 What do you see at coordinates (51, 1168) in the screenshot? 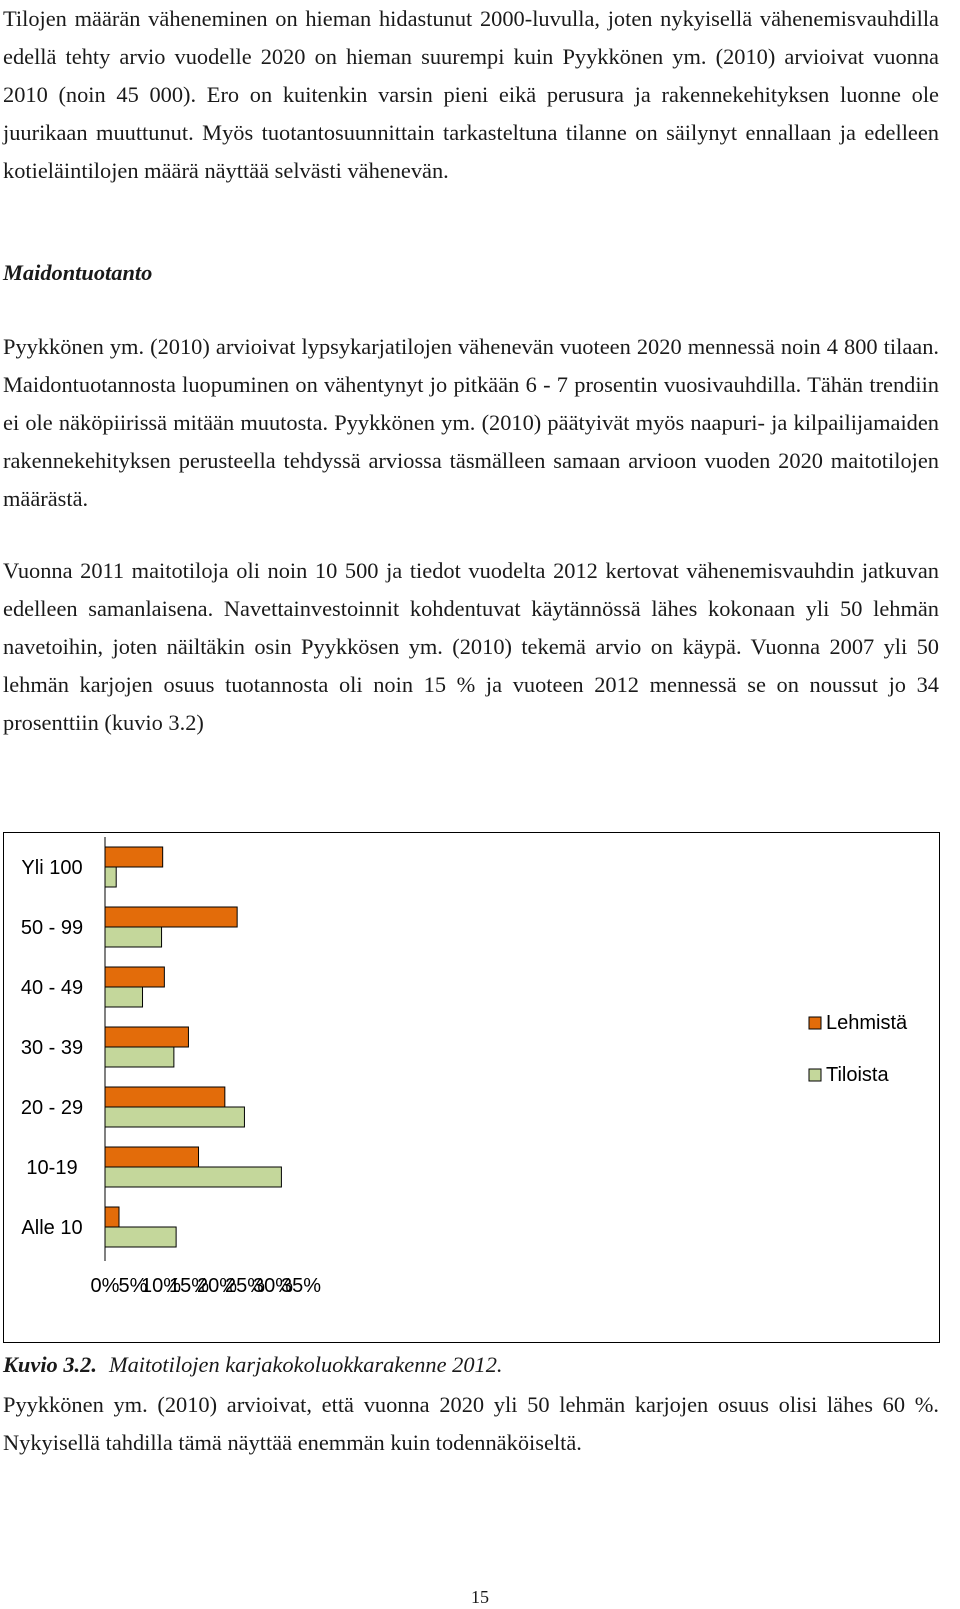
I see `y-tick-label: 10-19` at bounding box center [51, 1168].